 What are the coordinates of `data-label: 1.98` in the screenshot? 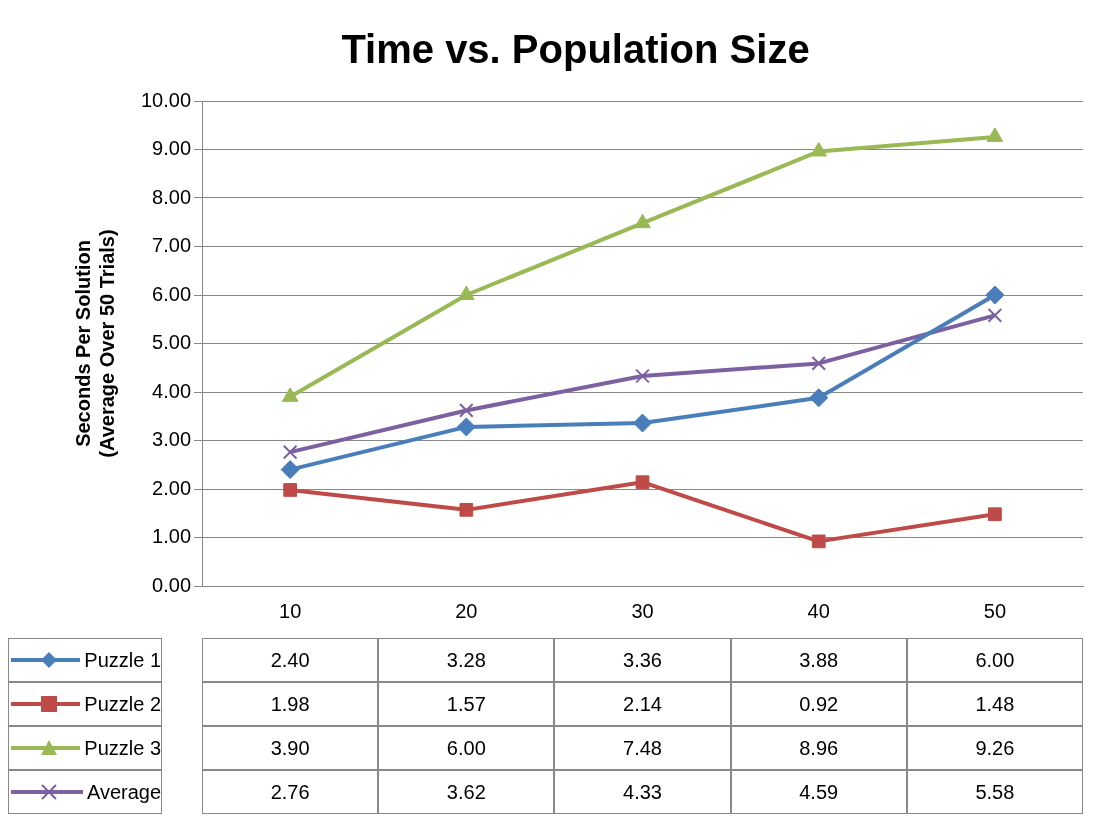 It's located at (290, 704).